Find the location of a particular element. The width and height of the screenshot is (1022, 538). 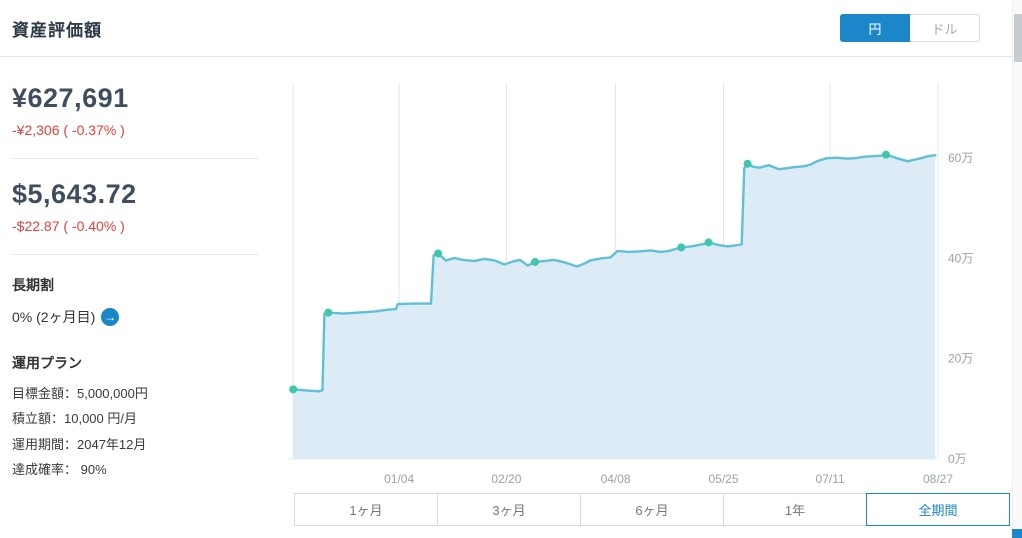

page-title: 資産評価額 is located at coordinates (57, 30).